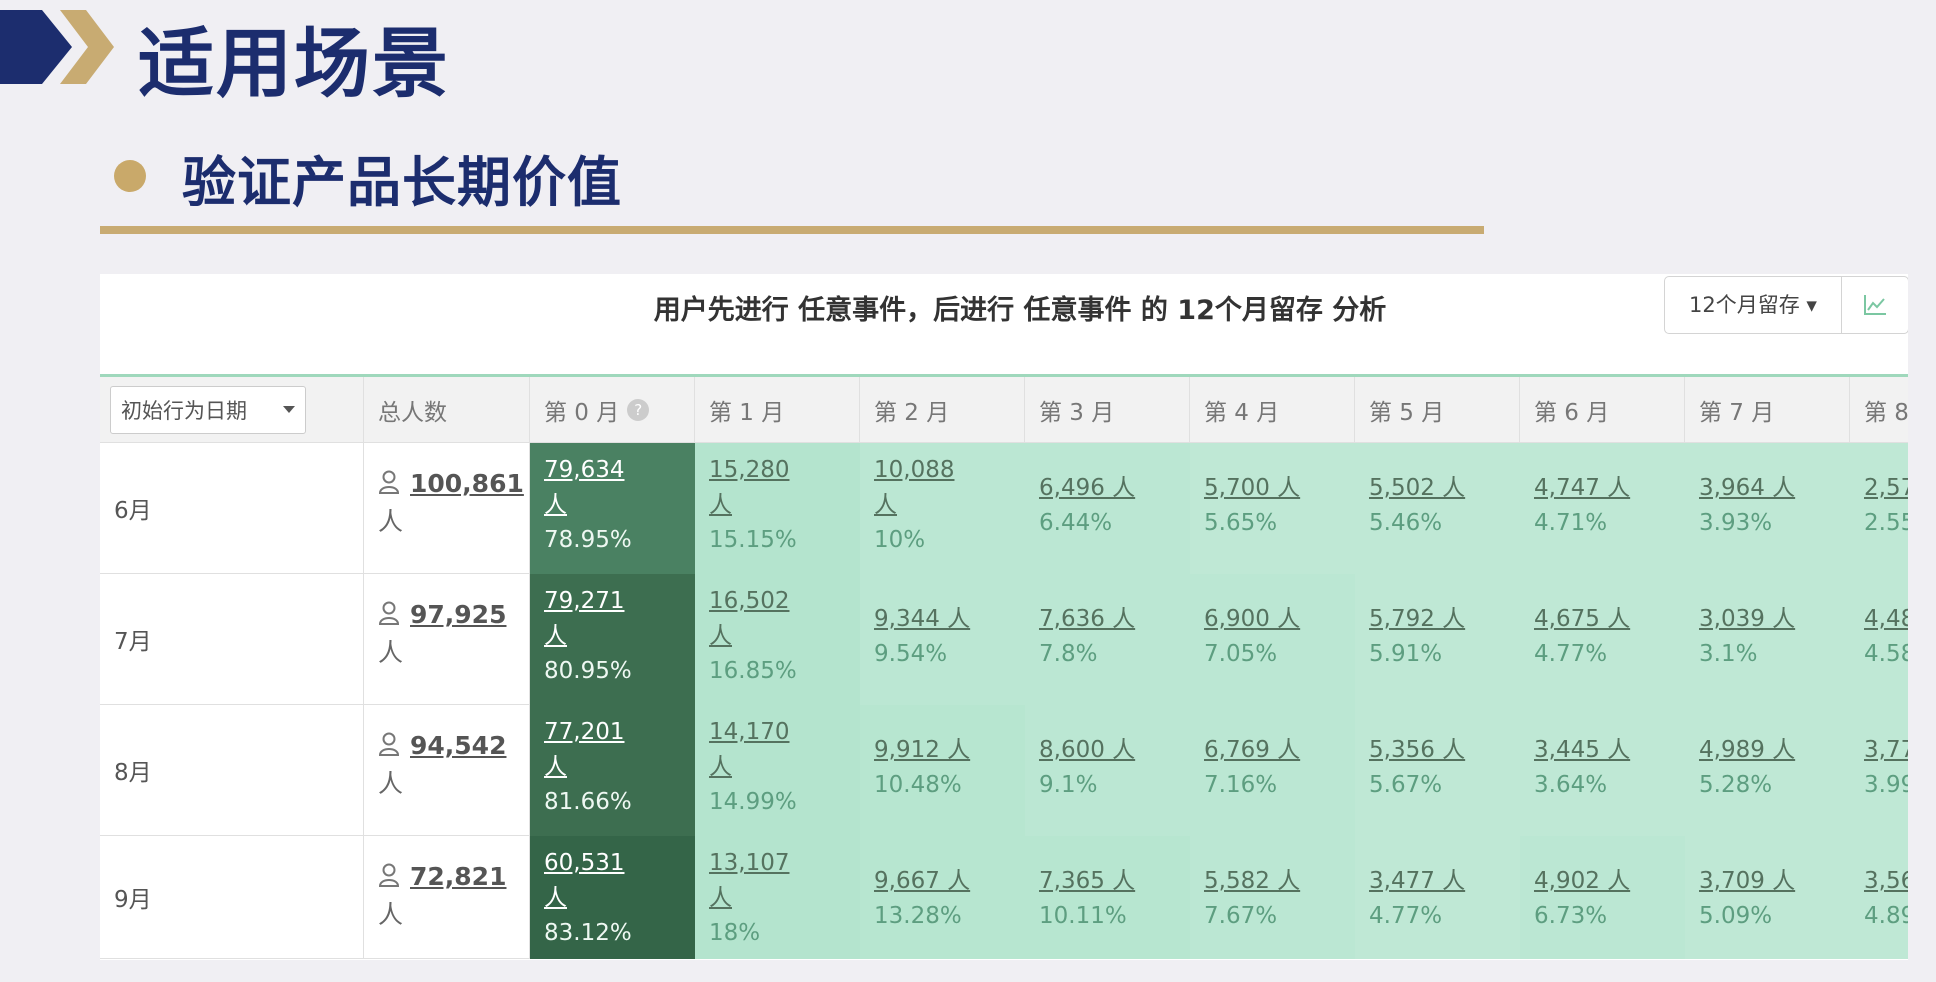 Image resolution: width=1936 pixels, height=982 pixels. I want to click on retention-cell: 4,902 人 6.73%, so click(1602, 897).